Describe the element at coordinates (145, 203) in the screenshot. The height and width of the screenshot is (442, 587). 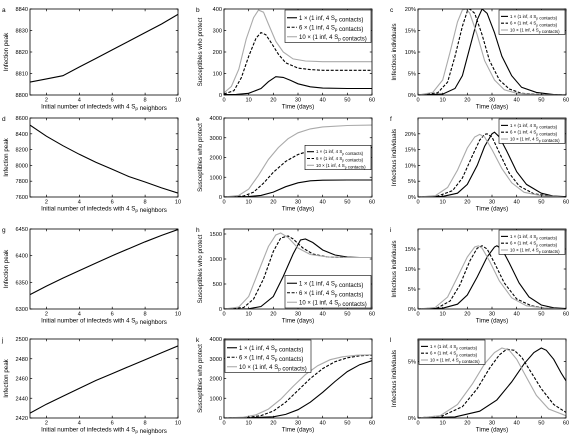
I see `panel-d-x-tick-label: 8` at that location.